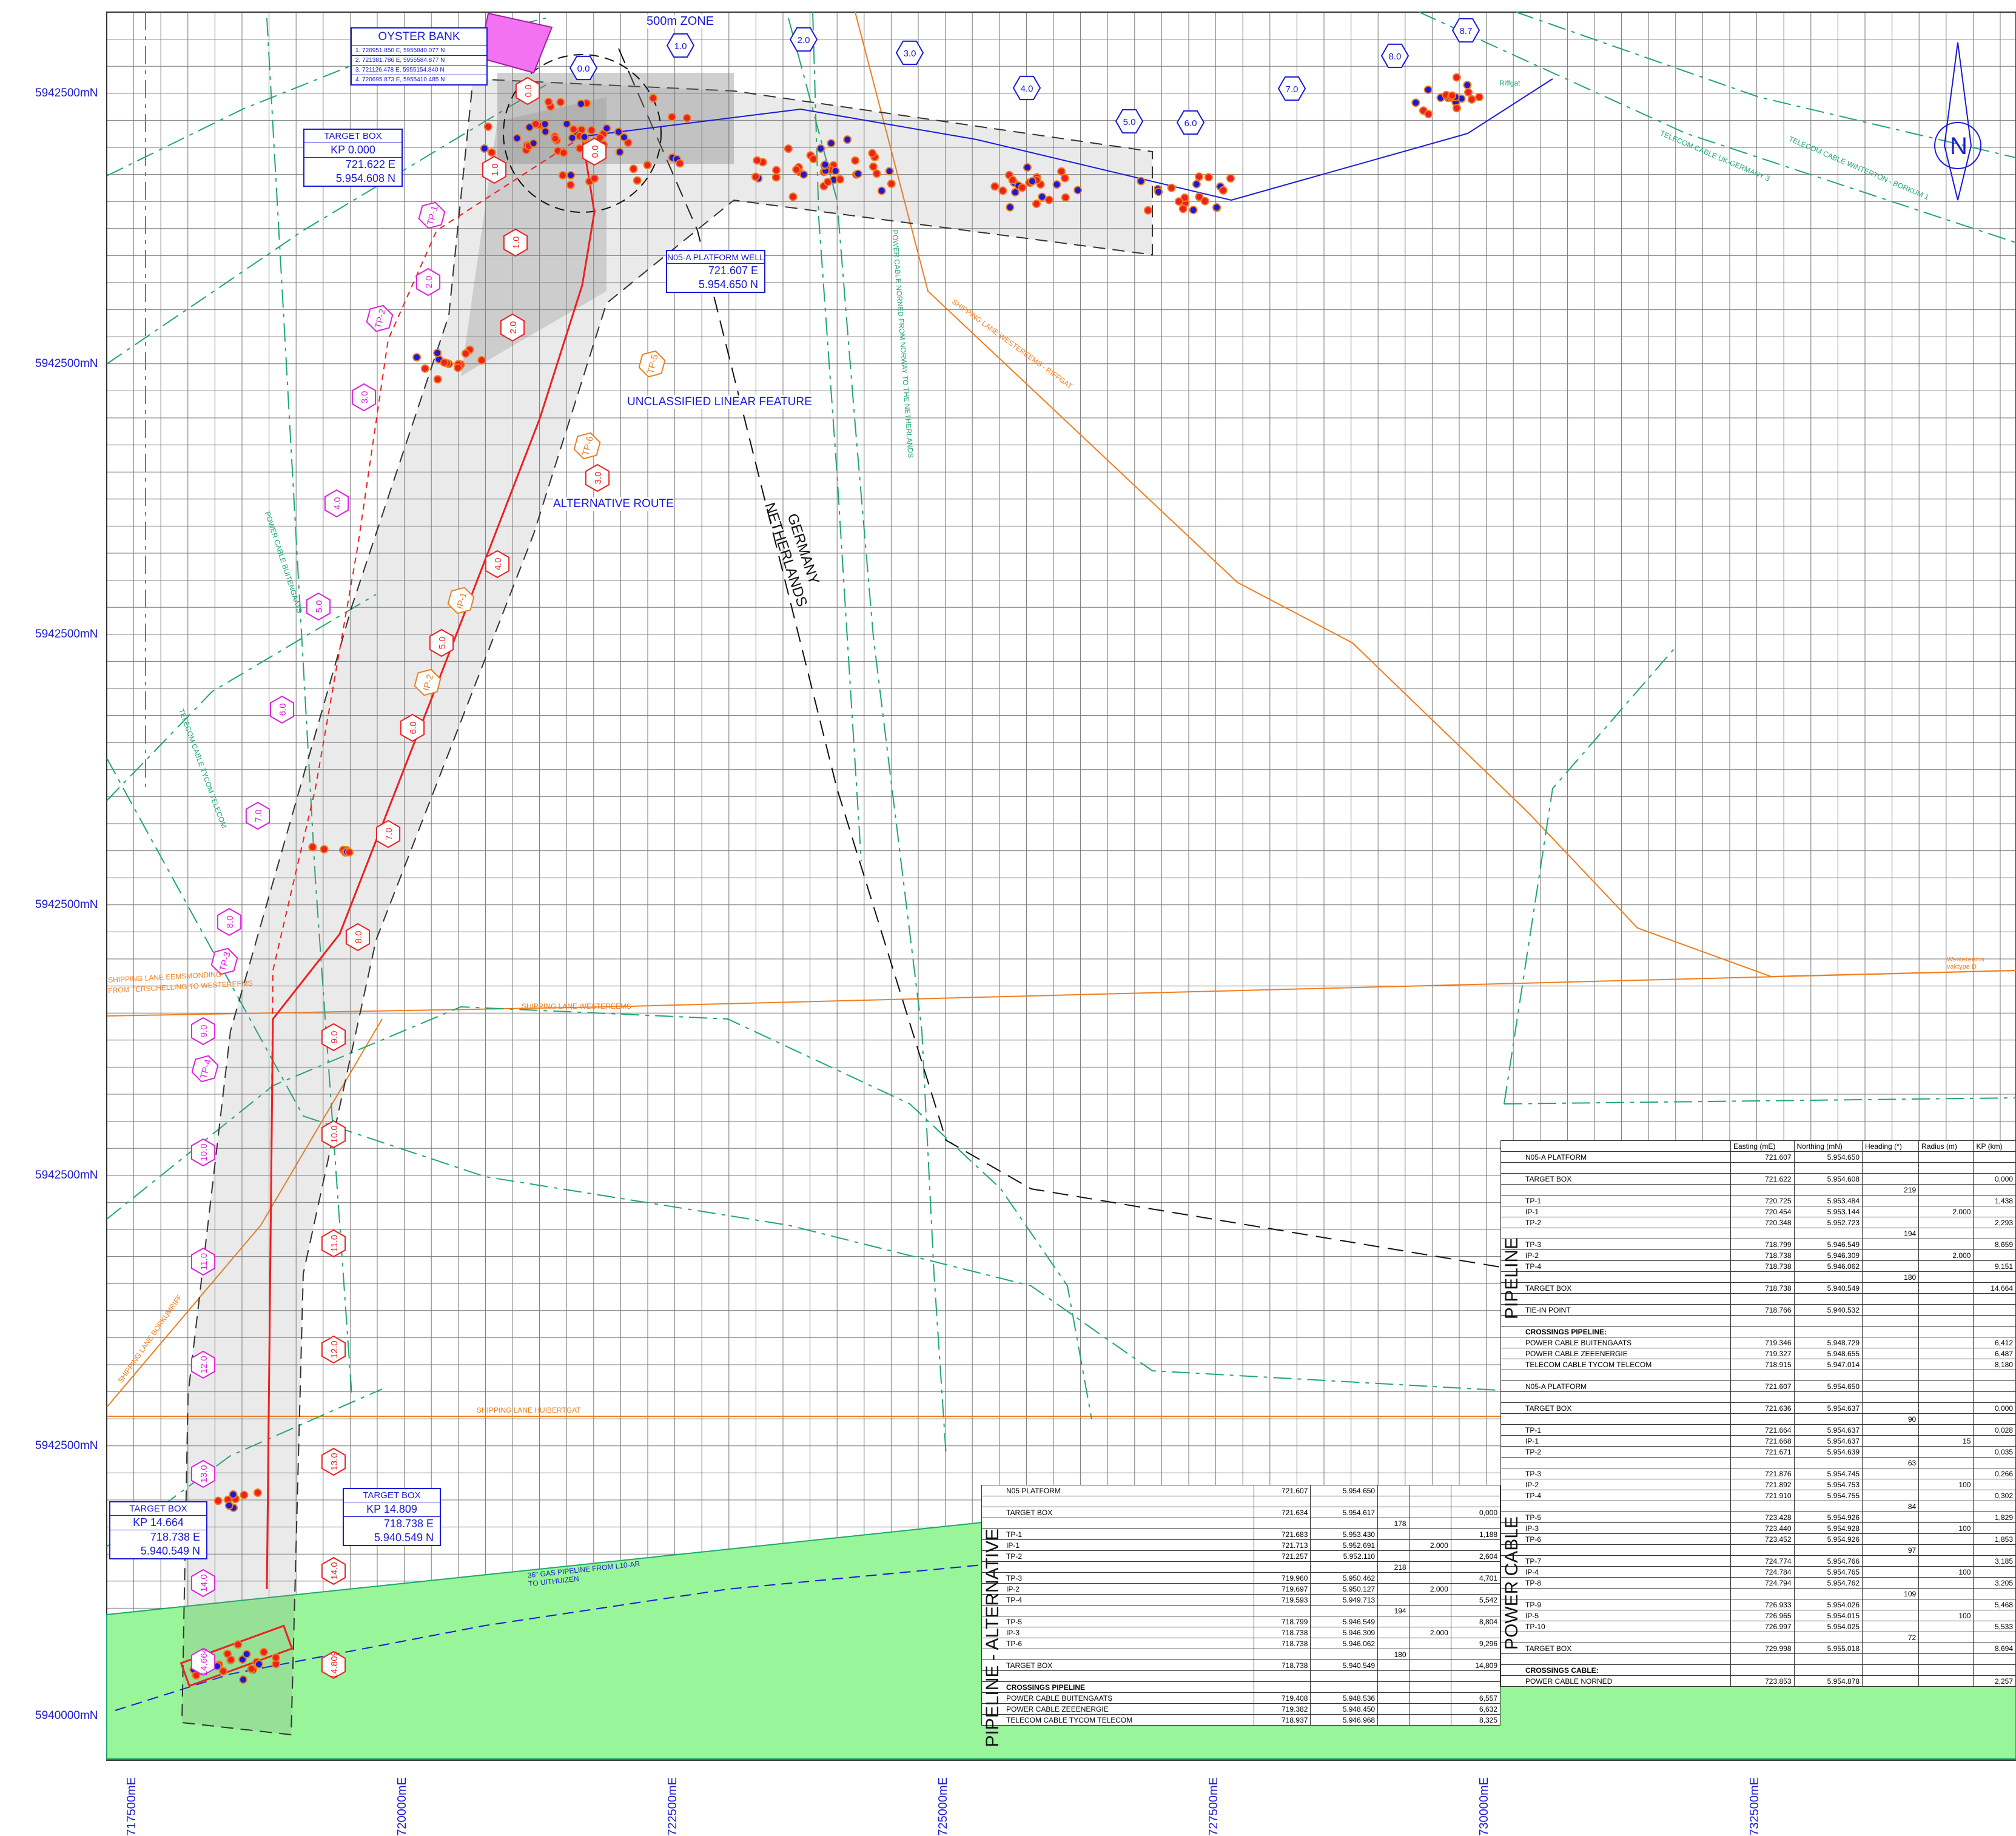 This screenshot has width=2016, height=1836. What do you see at coordinates (1475, 1600) in the screenshot?
I see `table-cell: 5,542` at bounding box center [1475, 1600].